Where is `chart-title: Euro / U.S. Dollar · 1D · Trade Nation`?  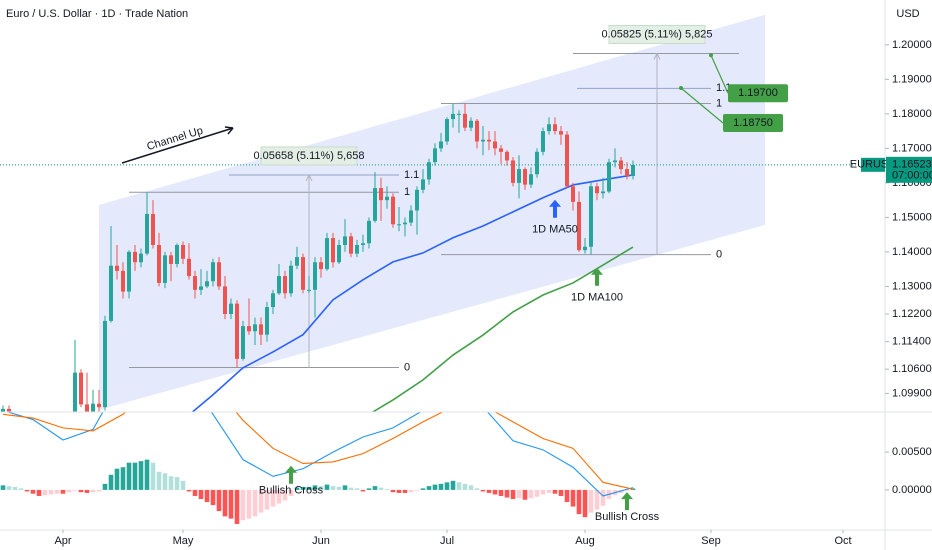 chart-title: Euro / U.S. Dollar · 1D · Trade Nation is located at coordinates (97, 14).